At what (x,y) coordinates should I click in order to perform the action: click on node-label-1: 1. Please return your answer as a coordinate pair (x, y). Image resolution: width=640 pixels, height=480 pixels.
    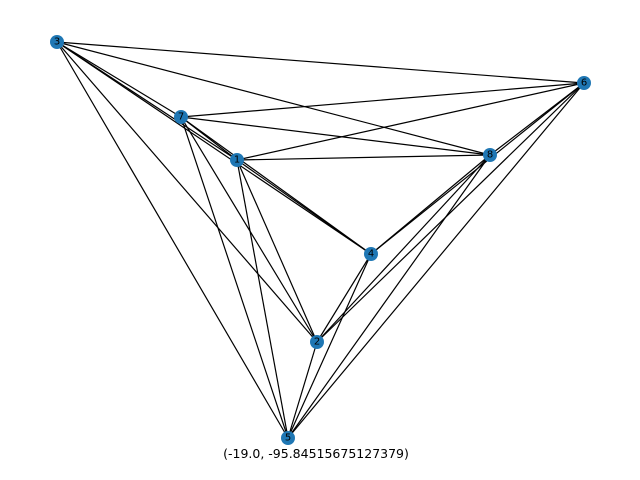
    Looking at the image, I should click on (237, 160).